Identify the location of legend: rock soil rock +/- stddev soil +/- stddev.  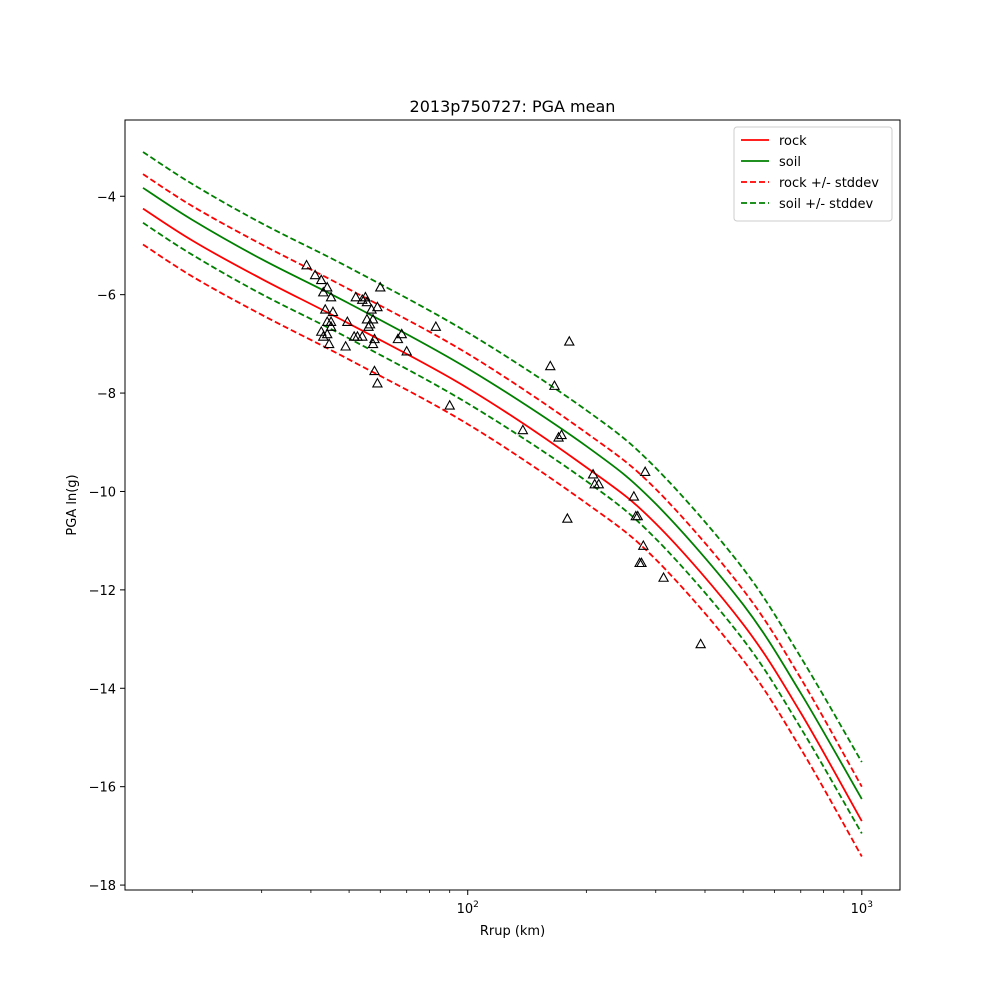
(813, 174).